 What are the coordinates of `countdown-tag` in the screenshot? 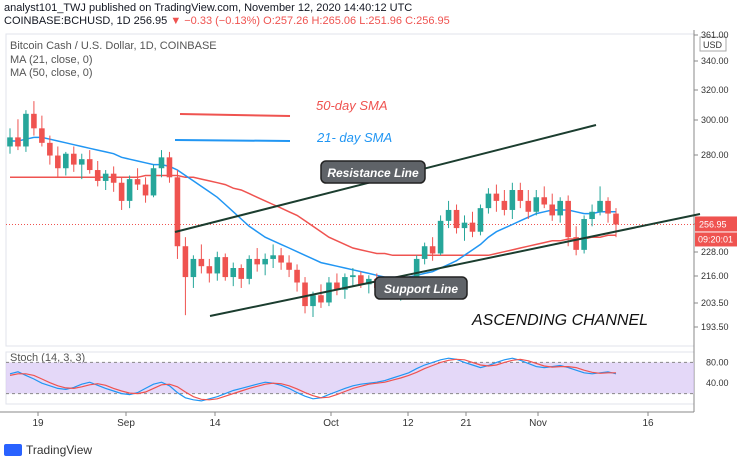 It's located at (716, 239).